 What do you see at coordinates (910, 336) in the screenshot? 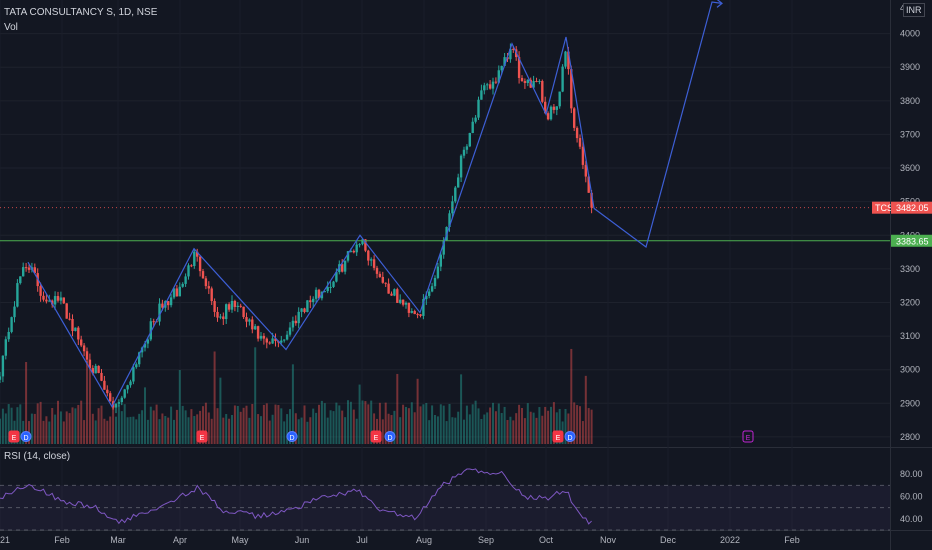
I see `price-tick-label: 3100` at bounding box center [910, 336].